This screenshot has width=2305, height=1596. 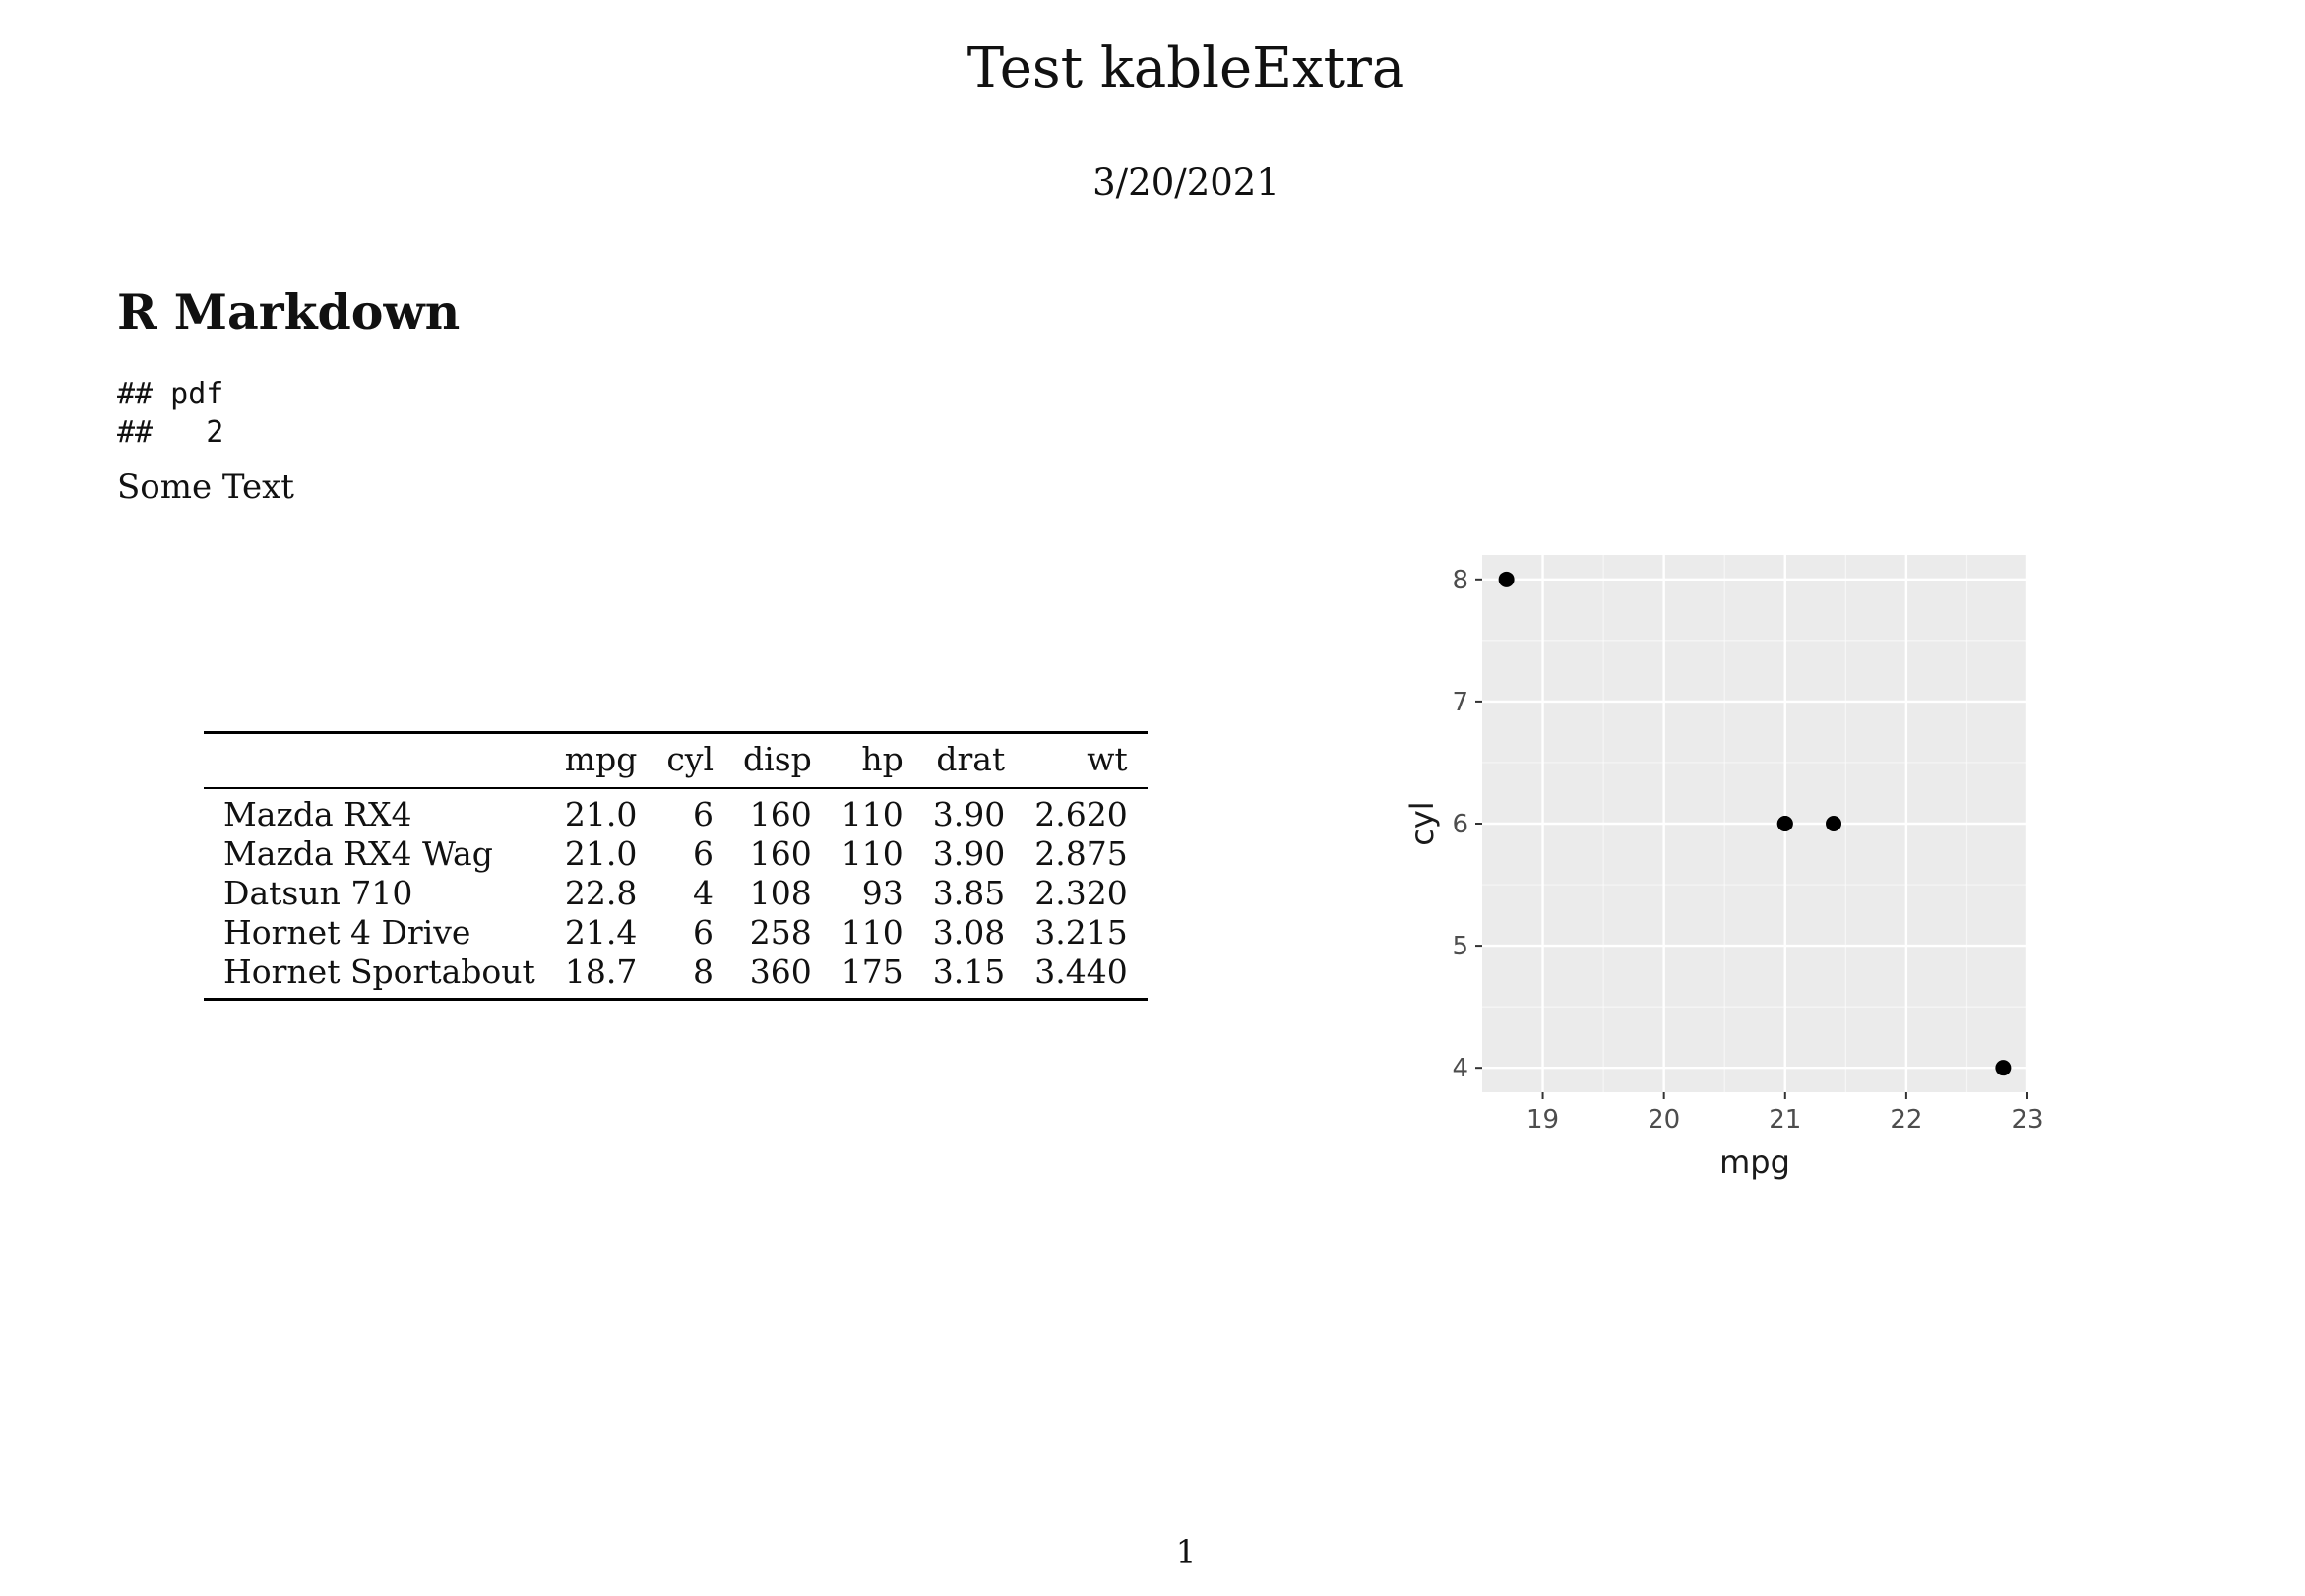 I want to click on code-output: ## pdf ## 2, so click(x=171, y=413).